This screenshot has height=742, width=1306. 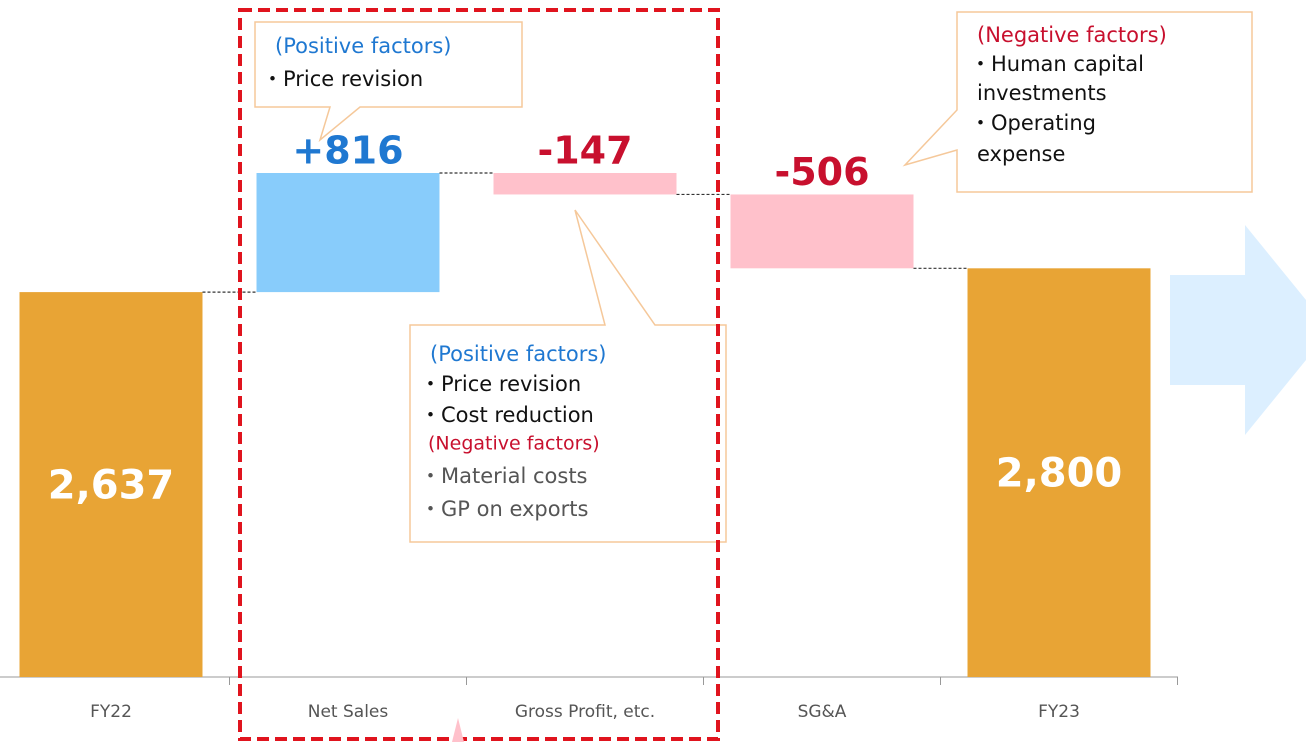 What do you see at coordinates (504, 476) in the screenshot?
I see `callout-text: ・Material costs` at bounding box center [504, 476].